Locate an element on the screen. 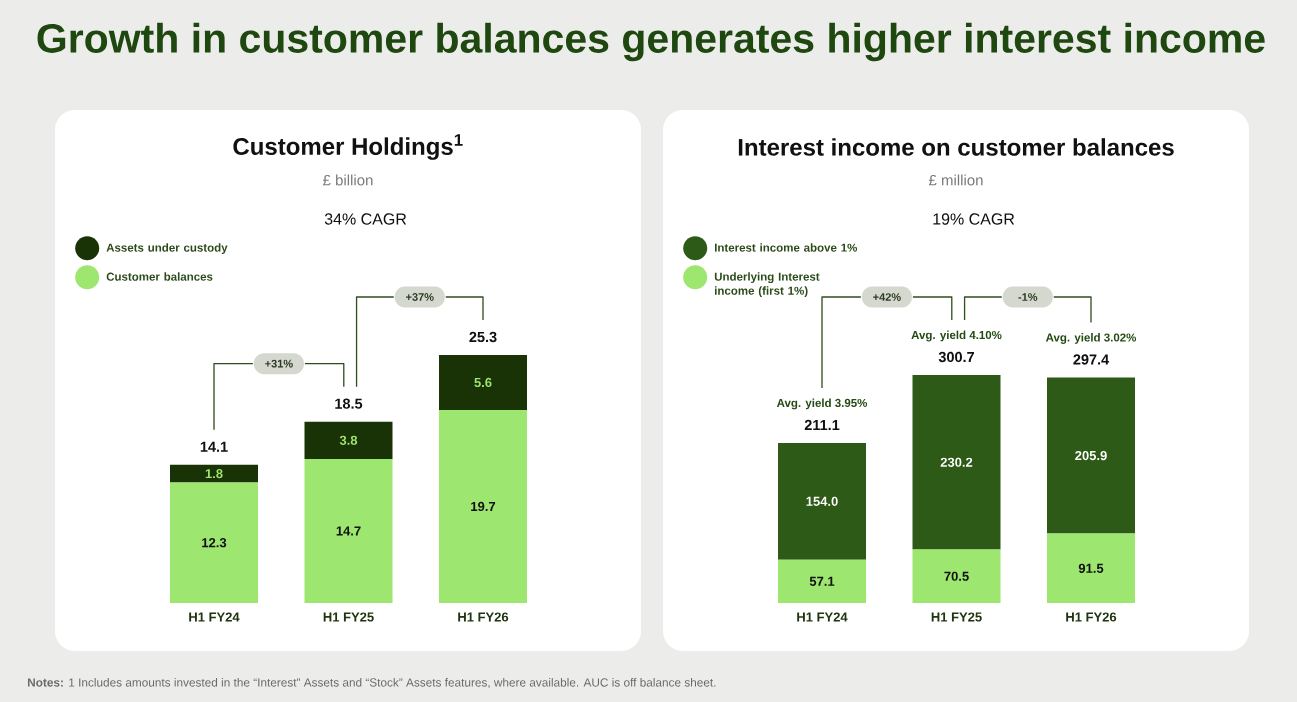 This screenshot has height=702, width=1297. annotation: +31% is located at coordinates (279, 363).